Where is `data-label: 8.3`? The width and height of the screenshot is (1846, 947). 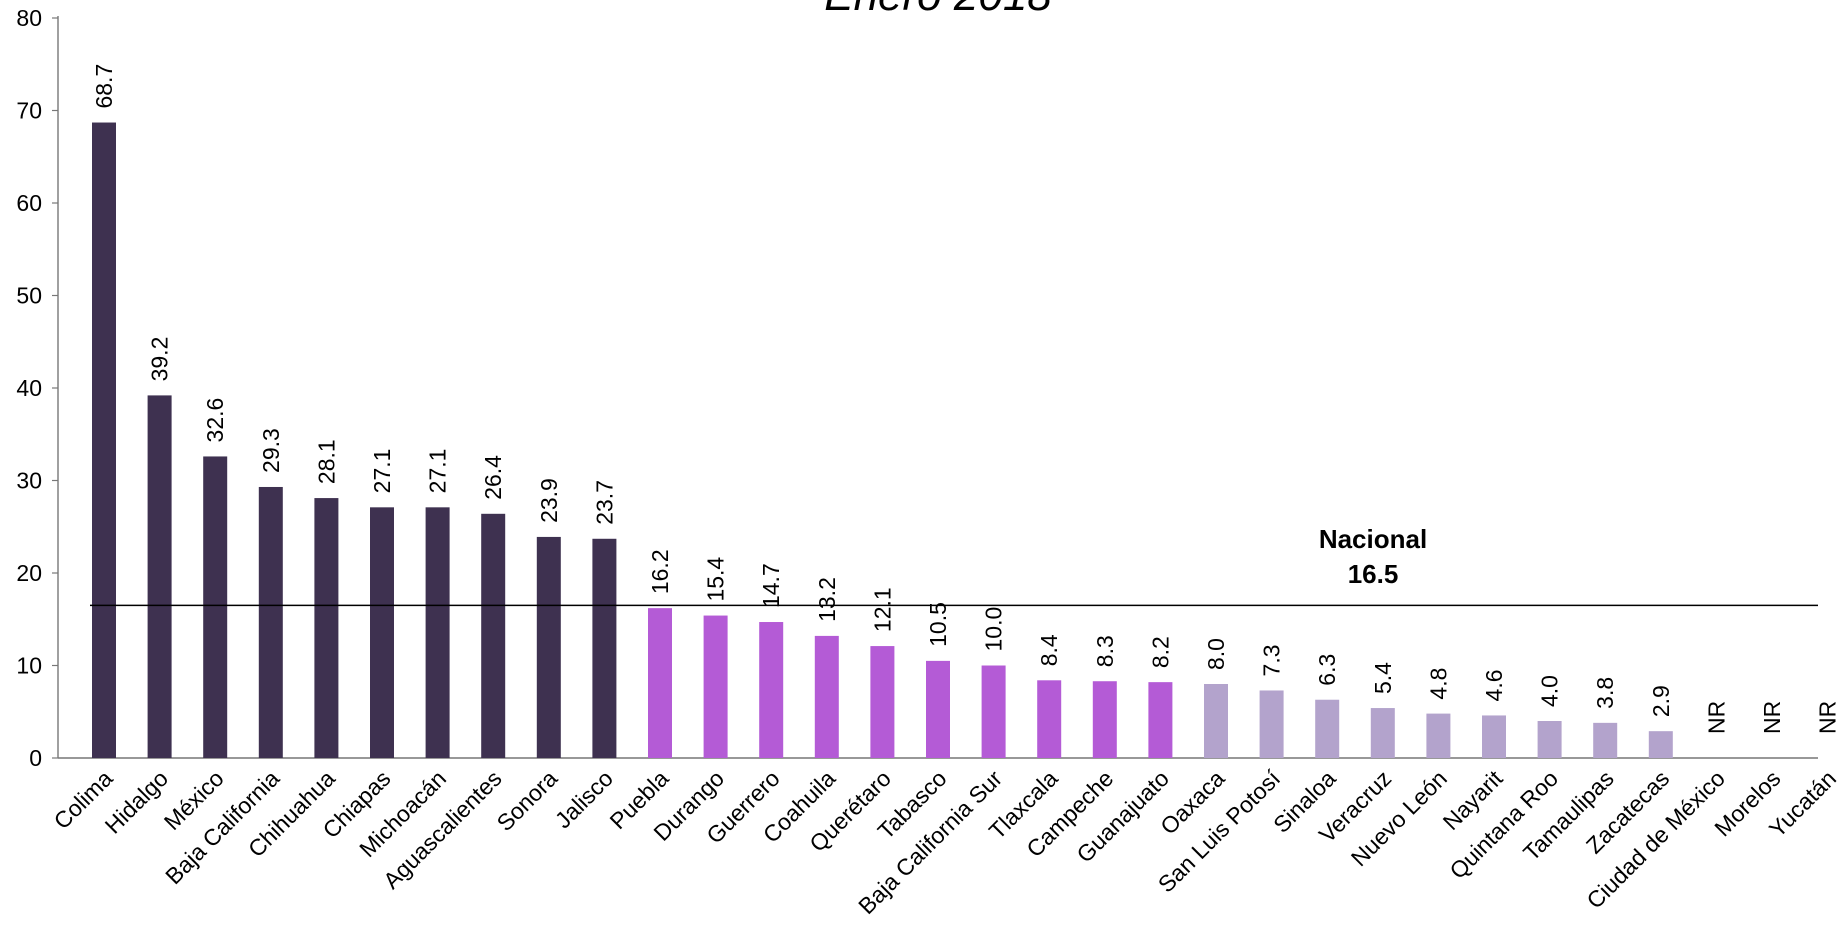 data-label: 8.3 is located at coordinates (1105, 651).